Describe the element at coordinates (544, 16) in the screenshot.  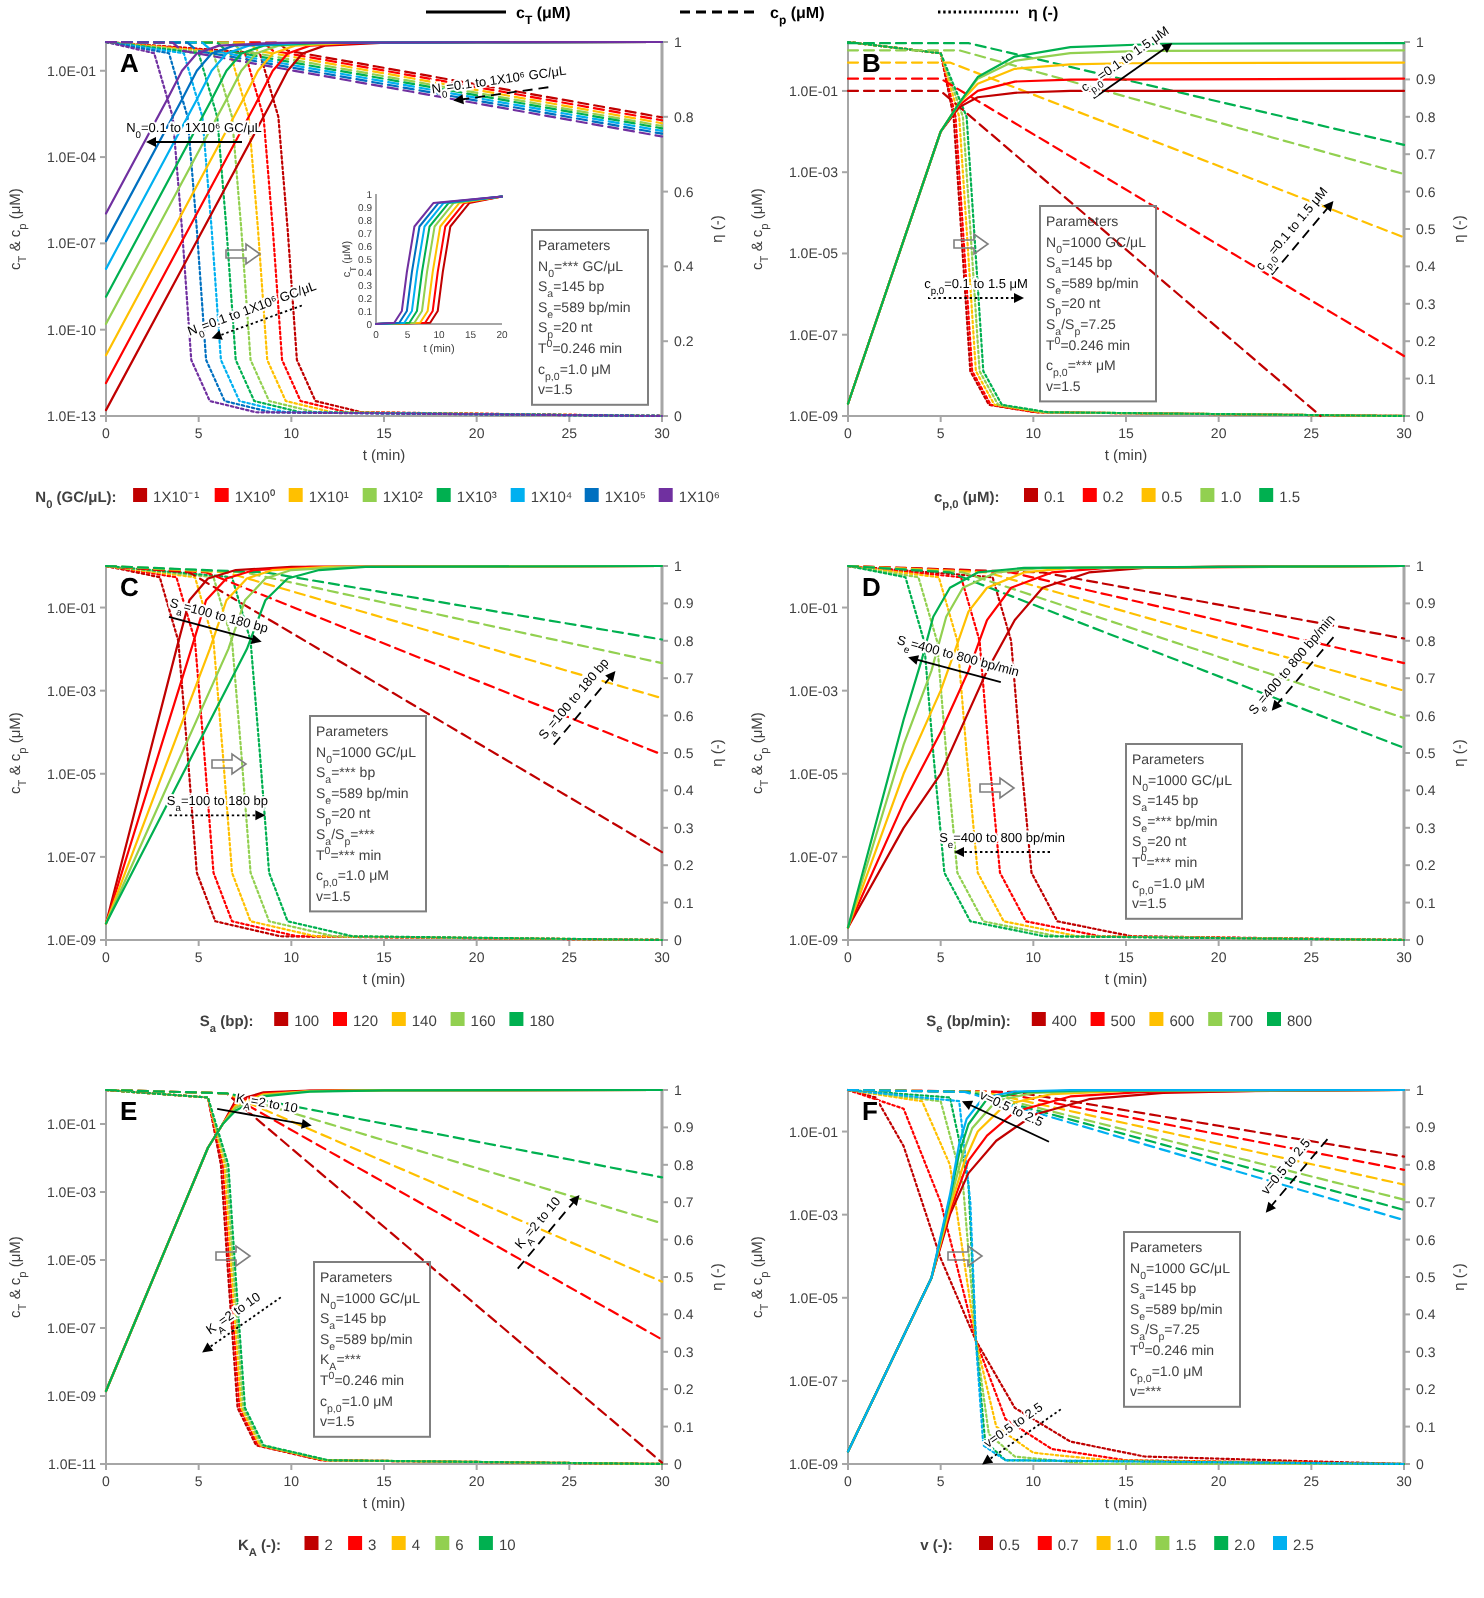
I see `text: c$_{T}$ (μM)` at that location.